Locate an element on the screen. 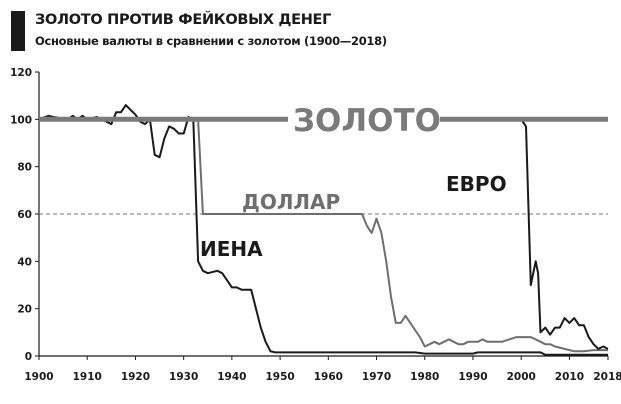 Image resolution: width=621 pixels, height=404 pixels. x-tick-label: 1980 is located at coordinates (424, 377).